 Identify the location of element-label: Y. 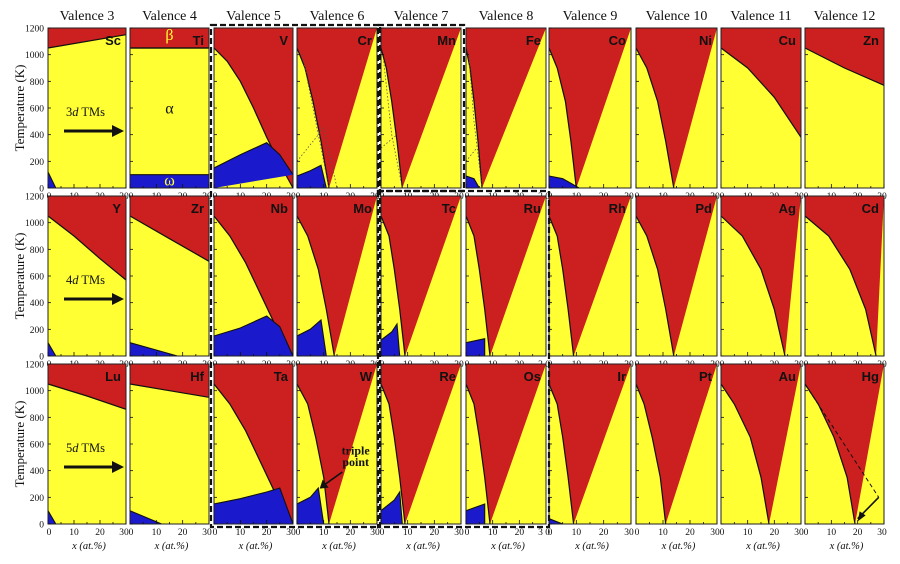
(116, 208).